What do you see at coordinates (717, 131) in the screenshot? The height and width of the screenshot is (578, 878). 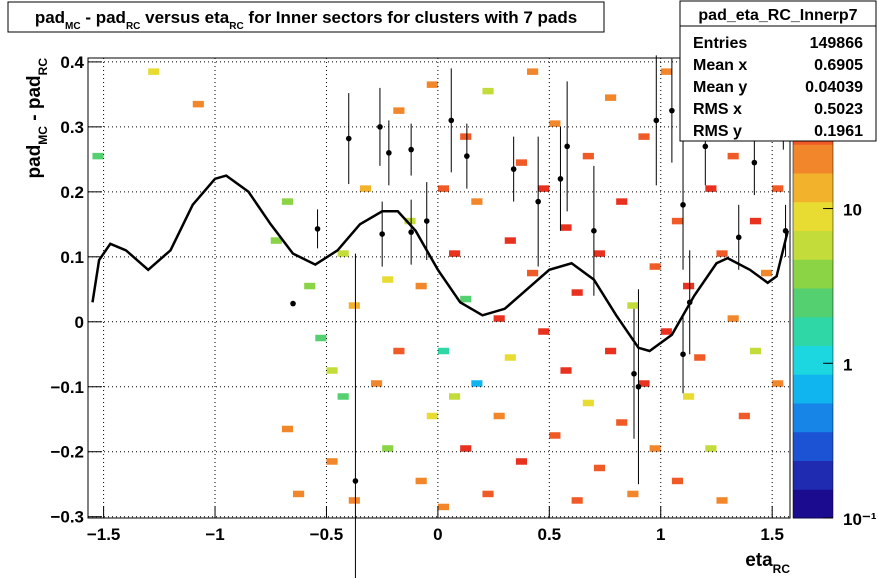 I see `stats-label: RMS y` at bounding box center [717, 131].